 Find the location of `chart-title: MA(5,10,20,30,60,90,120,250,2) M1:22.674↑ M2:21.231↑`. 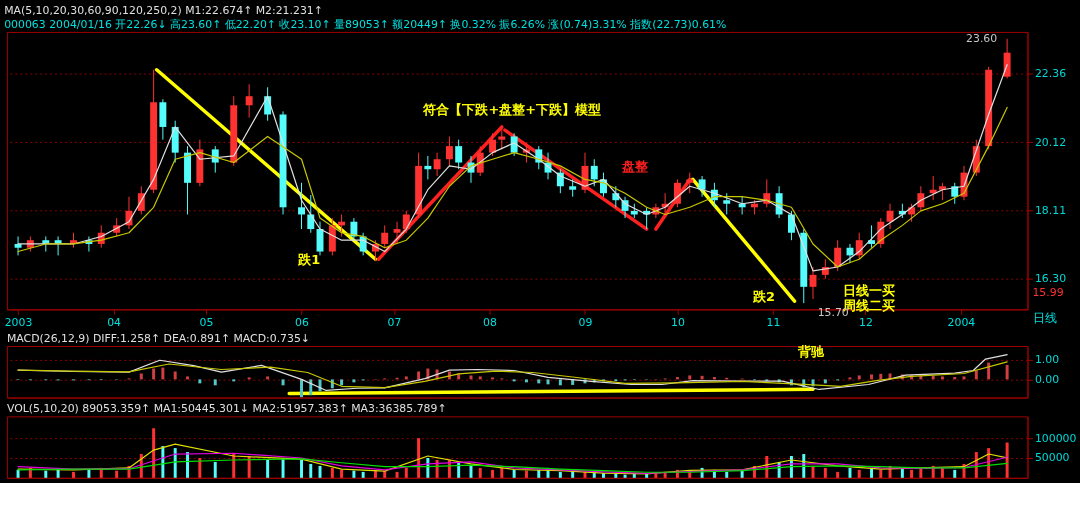

chart-title: MA(5,10,20,30,60,90,120,250,2) M1:22.674↑ M2:21.231↑ is located at coordinates (163, 11).